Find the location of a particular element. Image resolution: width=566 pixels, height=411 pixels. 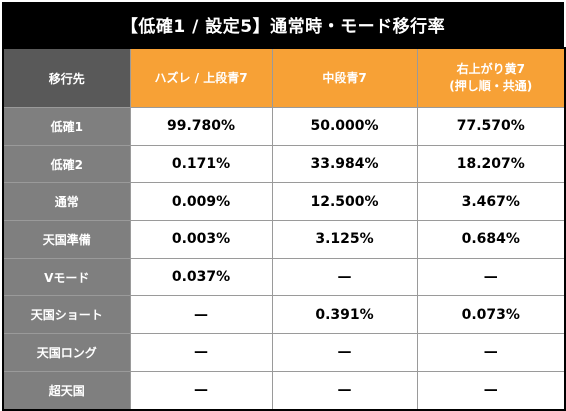

corner-header: 移行先 is located at coordinates (66, 77).